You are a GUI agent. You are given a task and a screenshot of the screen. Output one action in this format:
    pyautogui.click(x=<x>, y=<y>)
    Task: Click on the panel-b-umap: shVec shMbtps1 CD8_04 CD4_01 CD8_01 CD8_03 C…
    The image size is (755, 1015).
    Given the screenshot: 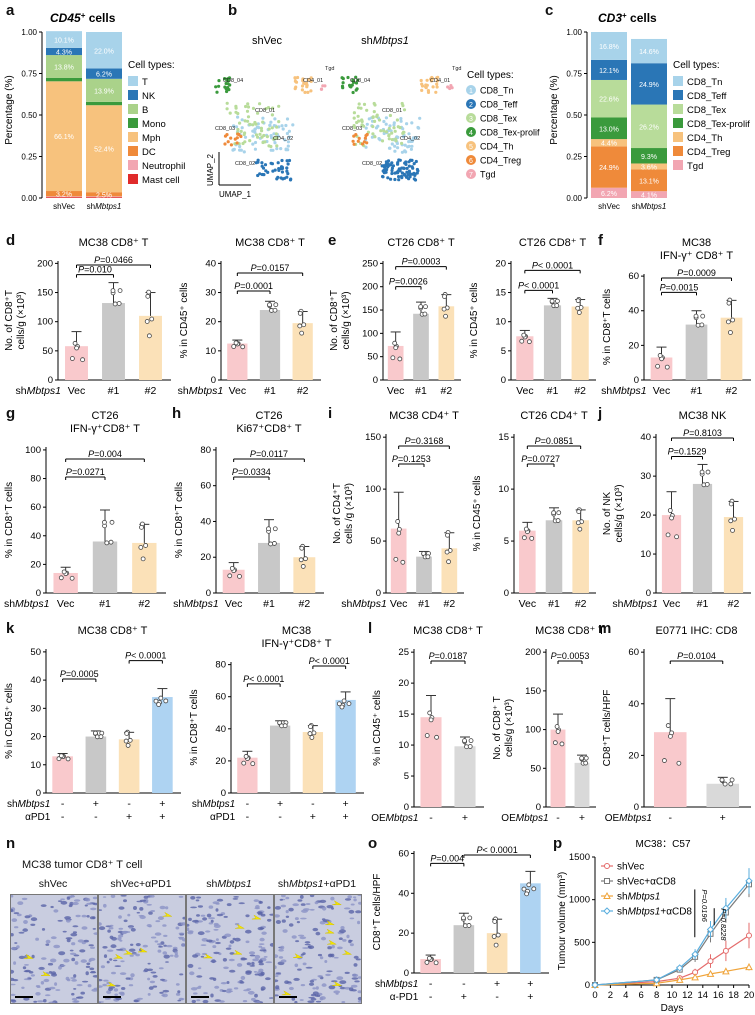 What is the action you would take?
    pyautogui.click(x=373, y=117)
    